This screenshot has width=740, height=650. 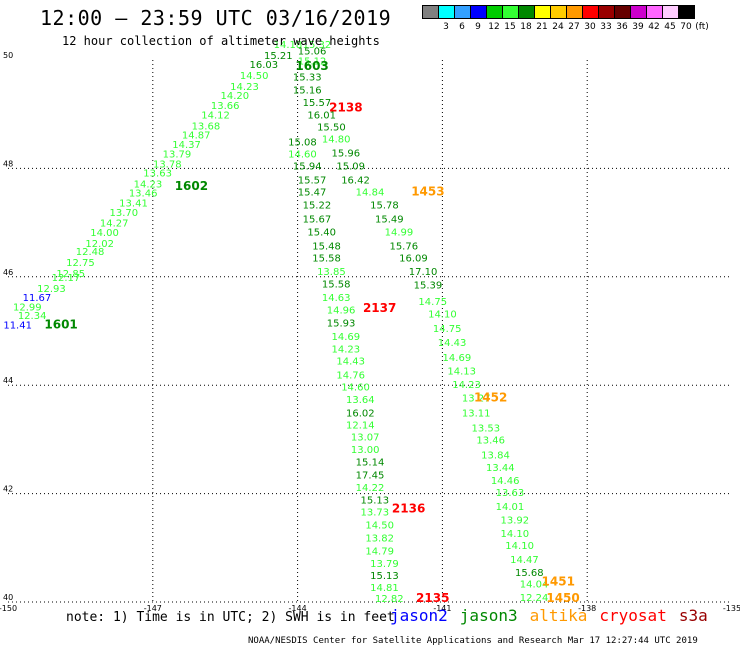 I want to click on wave-height-value: 16.09, so click(x=413, y=259).